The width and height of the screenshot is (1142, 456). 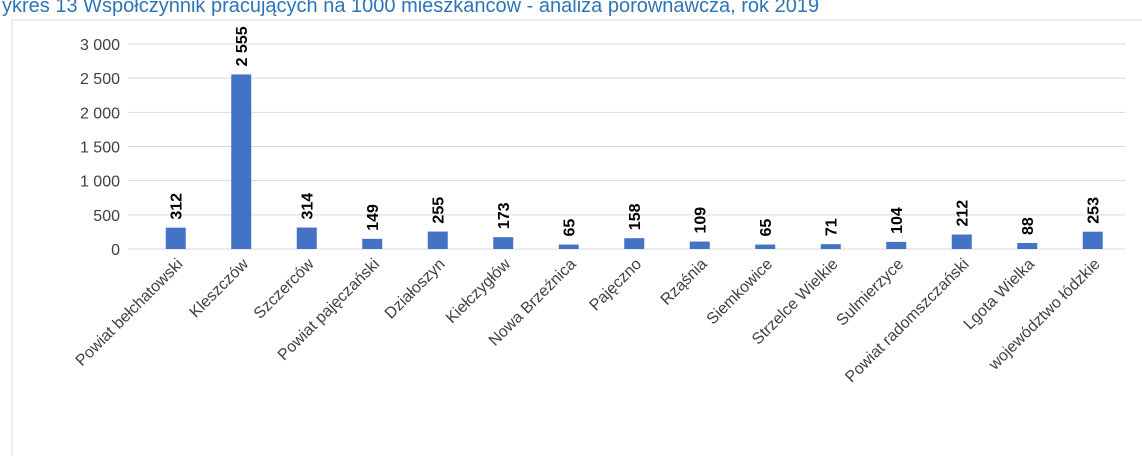 I want to click on x-tick-label: Kiełczygłów, so click(x=478, y=290).